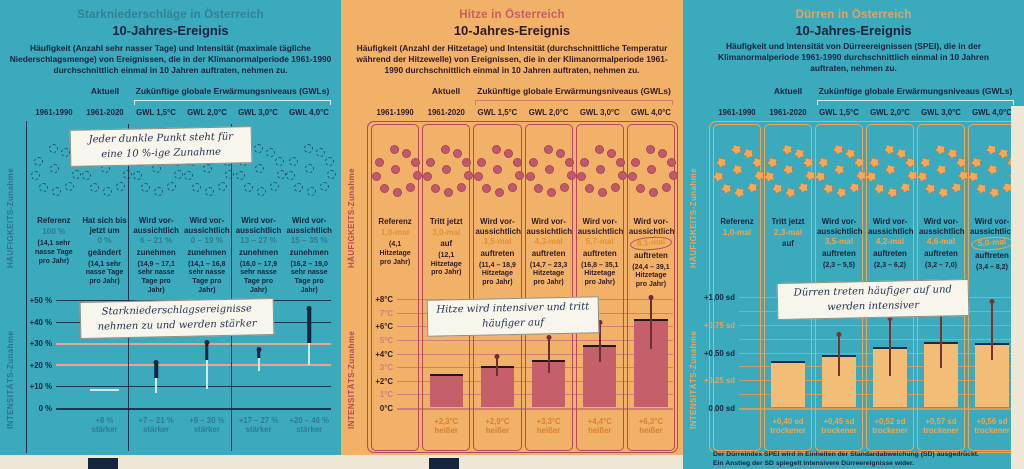  What do you see at coordinates (207, 425) in the screenshot?
I see `bar-value-label: +9 – 30 % stärker` at bounding box center [207, 425].